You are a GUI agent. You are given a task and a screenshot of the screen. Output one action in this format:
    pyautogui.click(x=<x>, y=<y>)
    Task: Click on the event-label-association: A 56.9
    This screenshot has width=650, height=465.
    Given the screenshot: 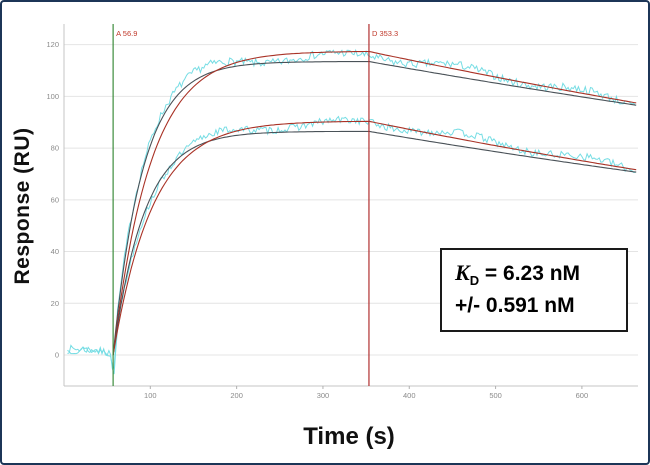 What is the action you would take?
    pyautogui.click(x=126, y=33)
    